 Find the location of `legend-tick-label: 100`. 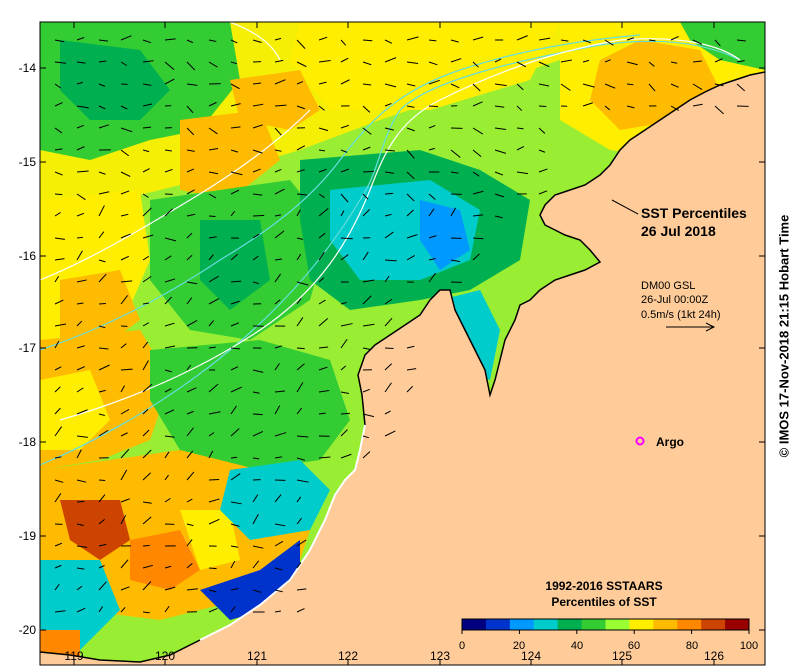

legend-tick-label: 100 is located at coordinates (749, 646).